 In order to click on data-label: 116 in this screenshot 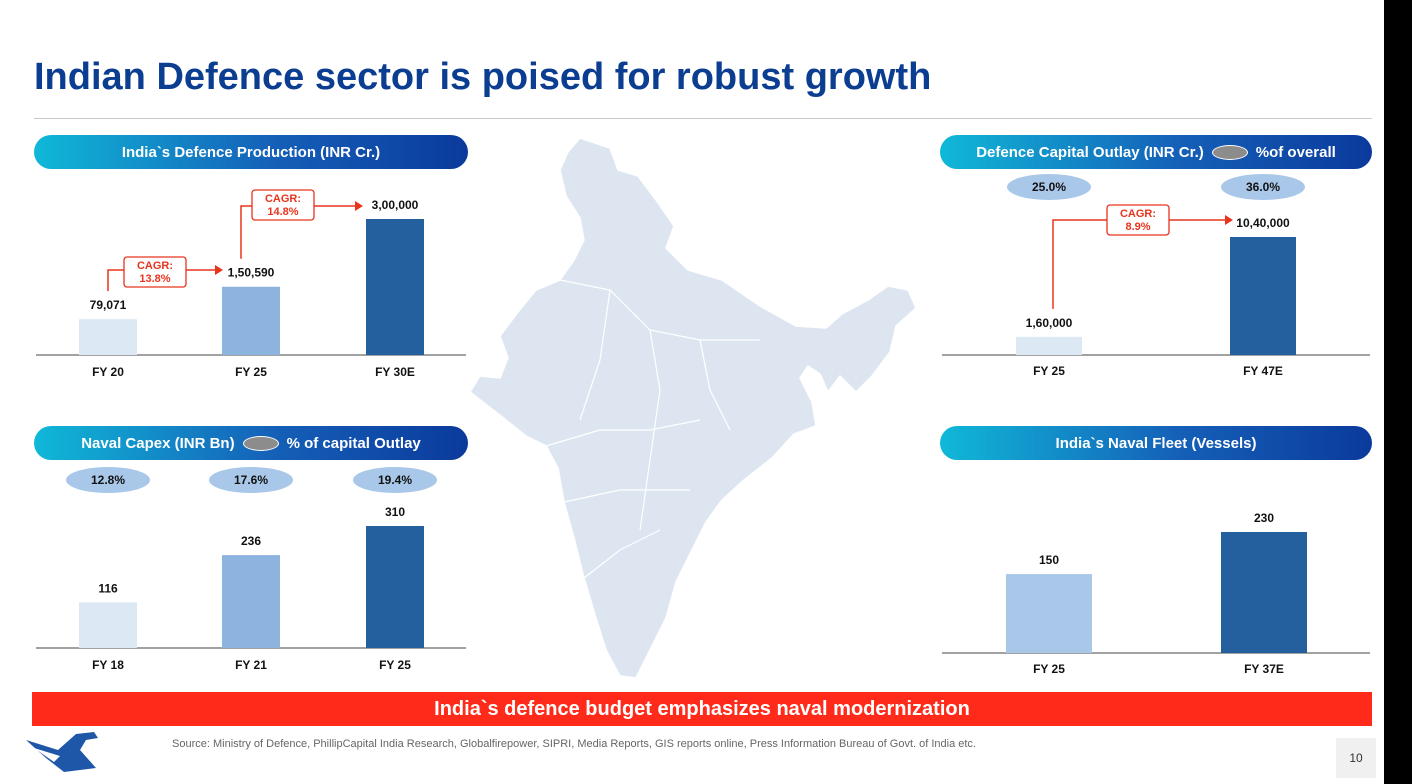, I will do `click(108, 588)`.